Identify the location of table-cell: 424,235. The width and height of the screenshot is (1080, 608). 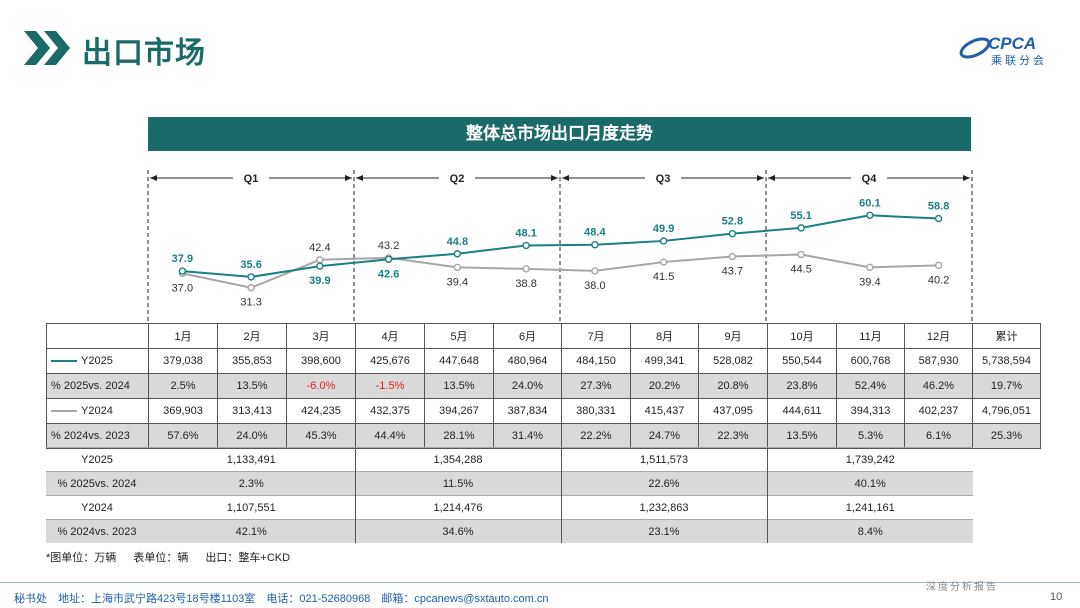
(321, 411).